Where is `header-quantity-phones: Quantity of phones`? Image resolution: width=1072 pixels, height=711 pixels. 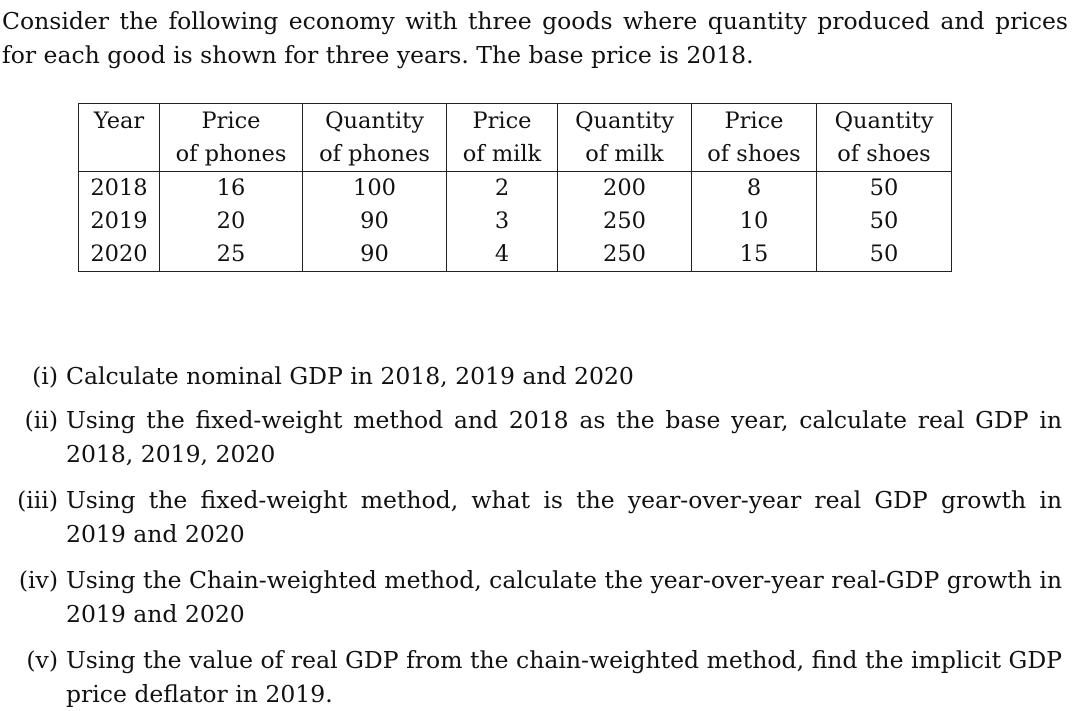
header-quantity-phones: Quantity of phones is located at coordinates (374, 137).